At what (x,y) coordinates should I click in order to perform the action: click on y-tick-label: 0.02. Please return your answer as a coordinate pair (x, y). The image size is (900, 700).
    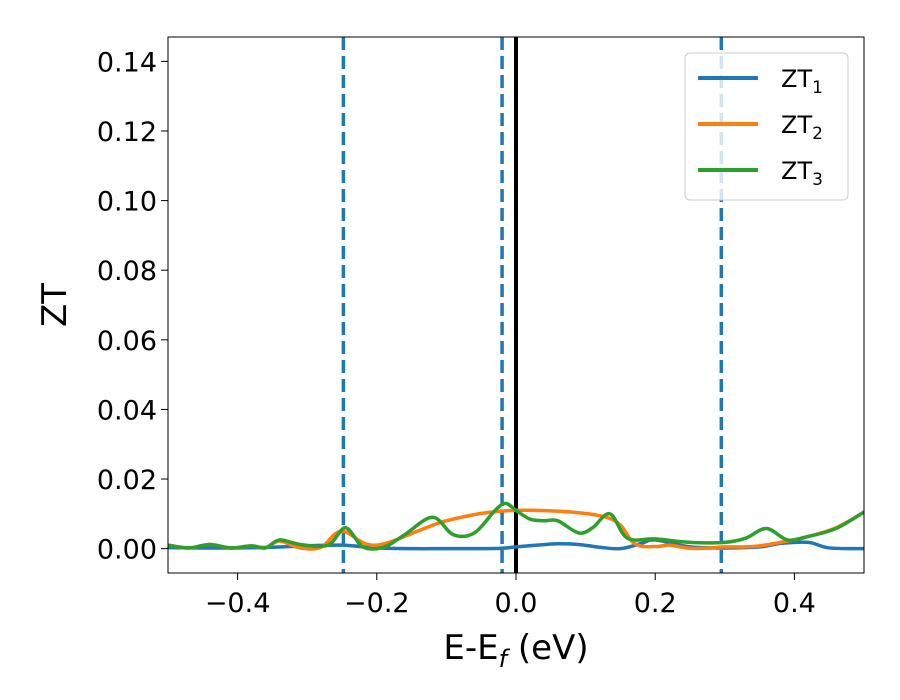
    Looking at the image, I should click on (127, 480).